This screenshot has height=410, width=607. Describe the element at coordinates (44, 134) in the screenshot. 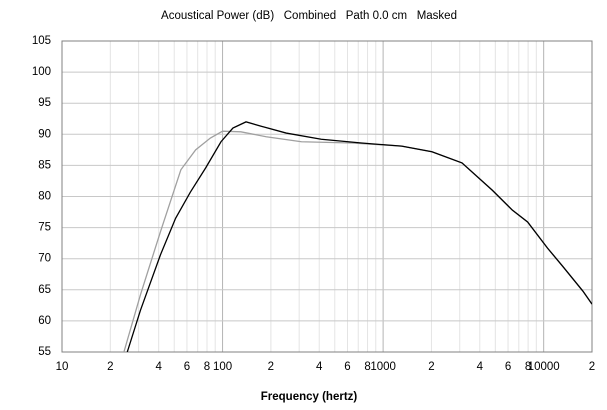

I see `y-tick-label: 90` at that location.